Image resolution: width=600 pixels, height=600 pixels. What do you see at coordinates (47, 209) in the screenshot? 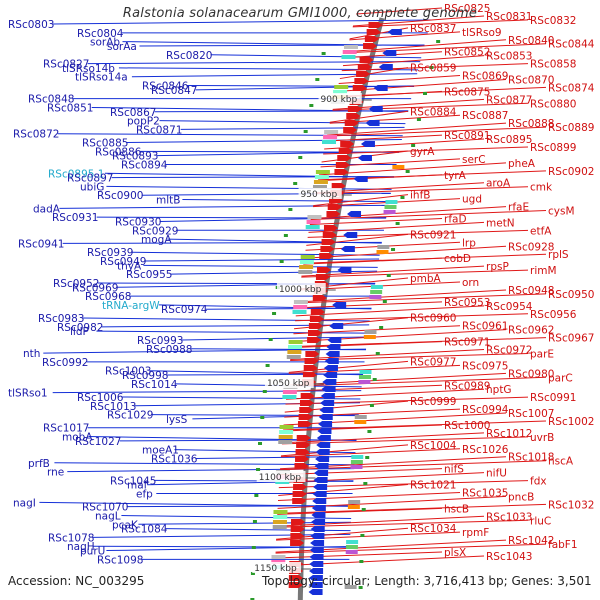
I see `left-gene-label: dadA` at bounding box center [47, 209].